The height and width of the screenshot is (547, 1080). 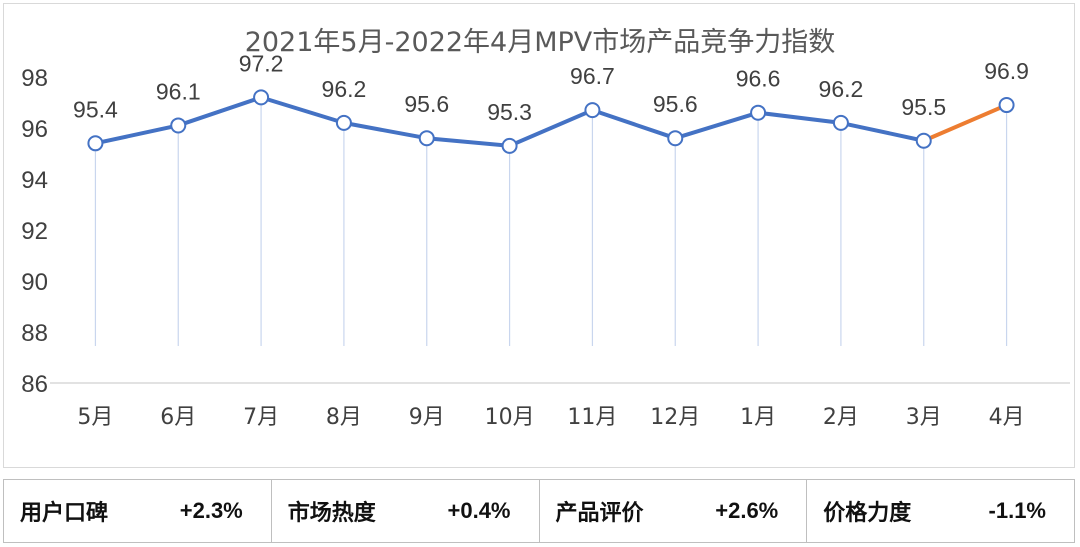 What do you see at coordinates (34, 333) in the screenshot?
I see `y-tick-label: 88` at bounding box center [34, 333].